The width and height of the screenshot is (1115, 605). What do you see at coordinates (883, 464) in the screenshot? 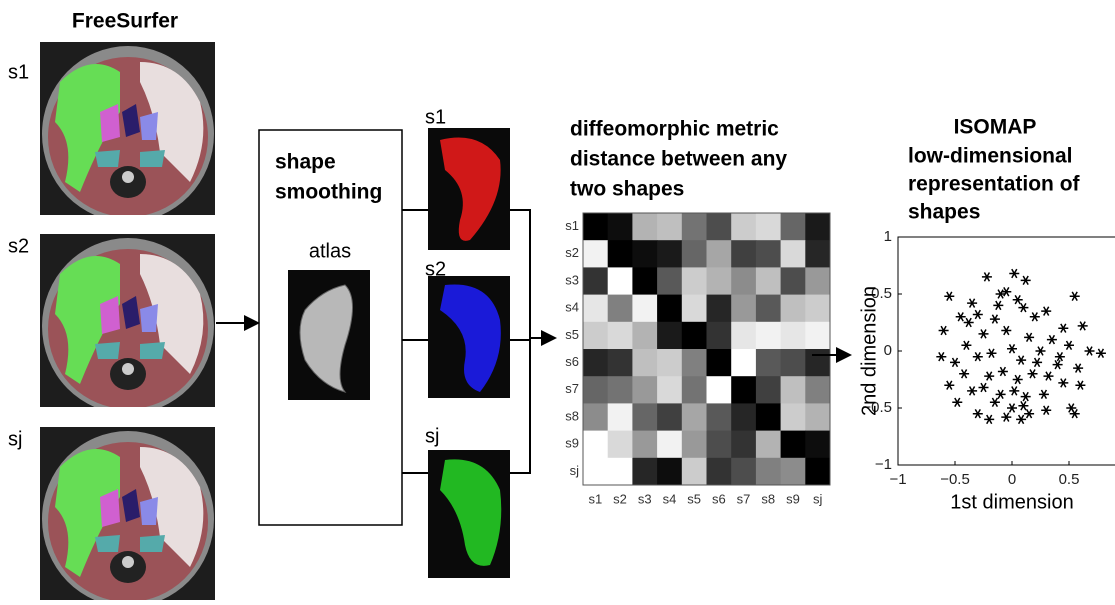
I see `y-tick-label: −1` at bounding box center [883, 464].